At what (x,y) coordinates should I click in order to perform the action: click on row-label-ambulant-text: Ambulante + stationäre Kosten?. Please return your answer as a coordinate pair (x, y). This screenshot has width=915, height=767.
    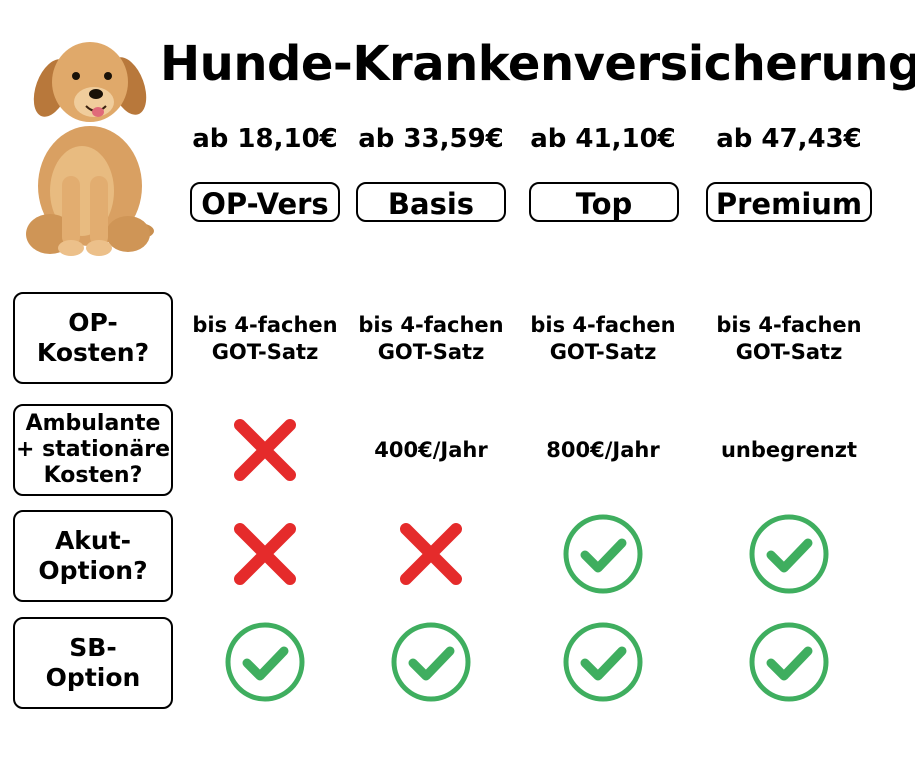
    Looking at the image, I should click on (93, 449).